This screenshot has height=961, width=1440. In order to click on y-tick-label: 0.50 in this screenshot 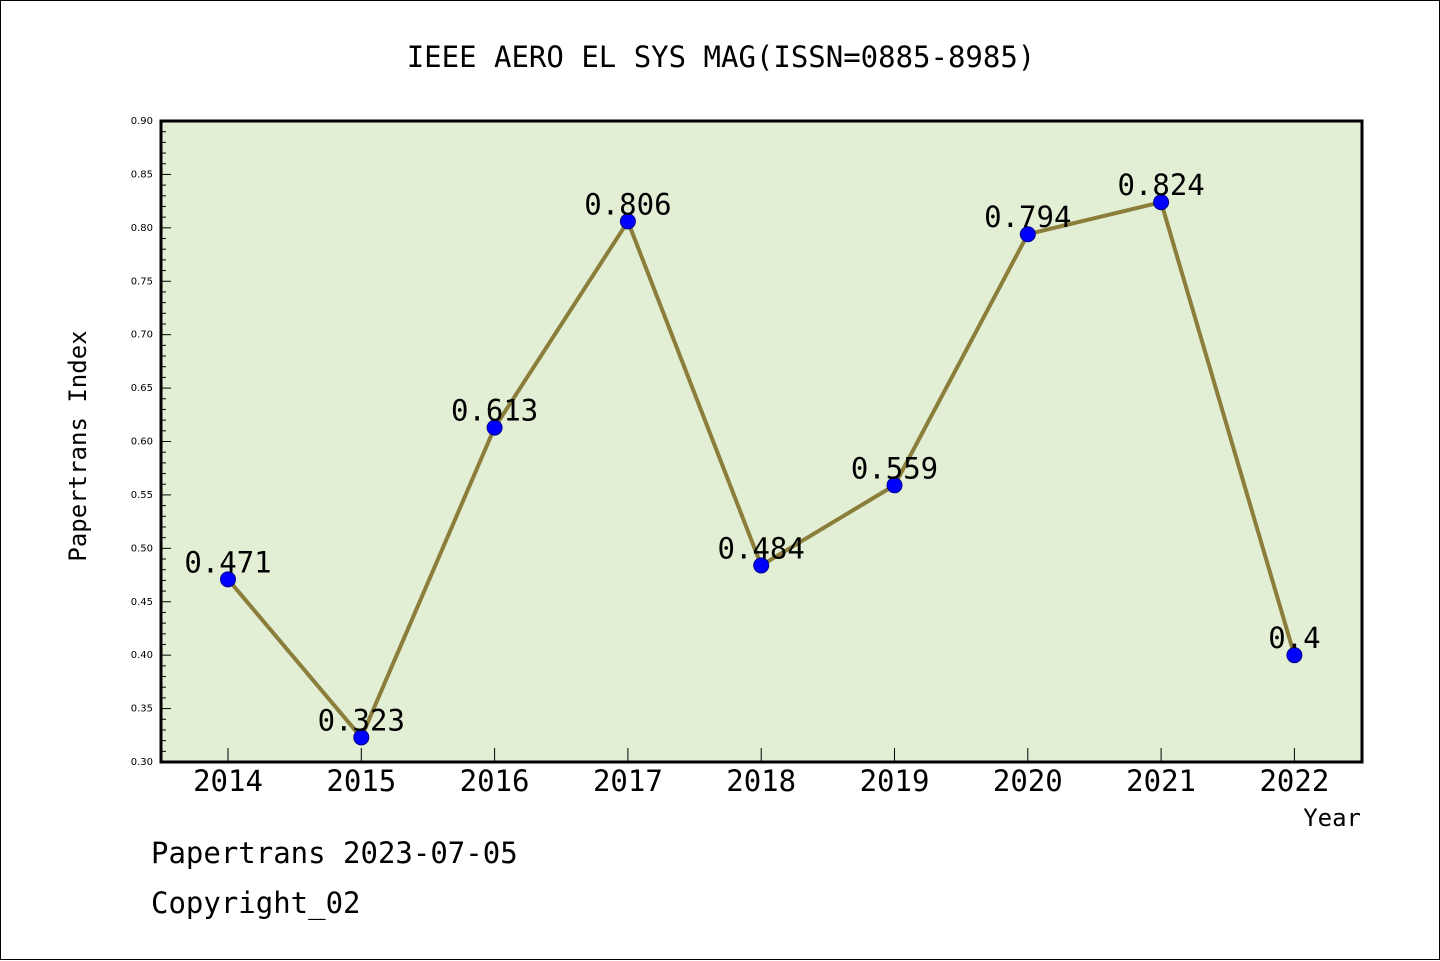, I will do `click(142, 548)`.